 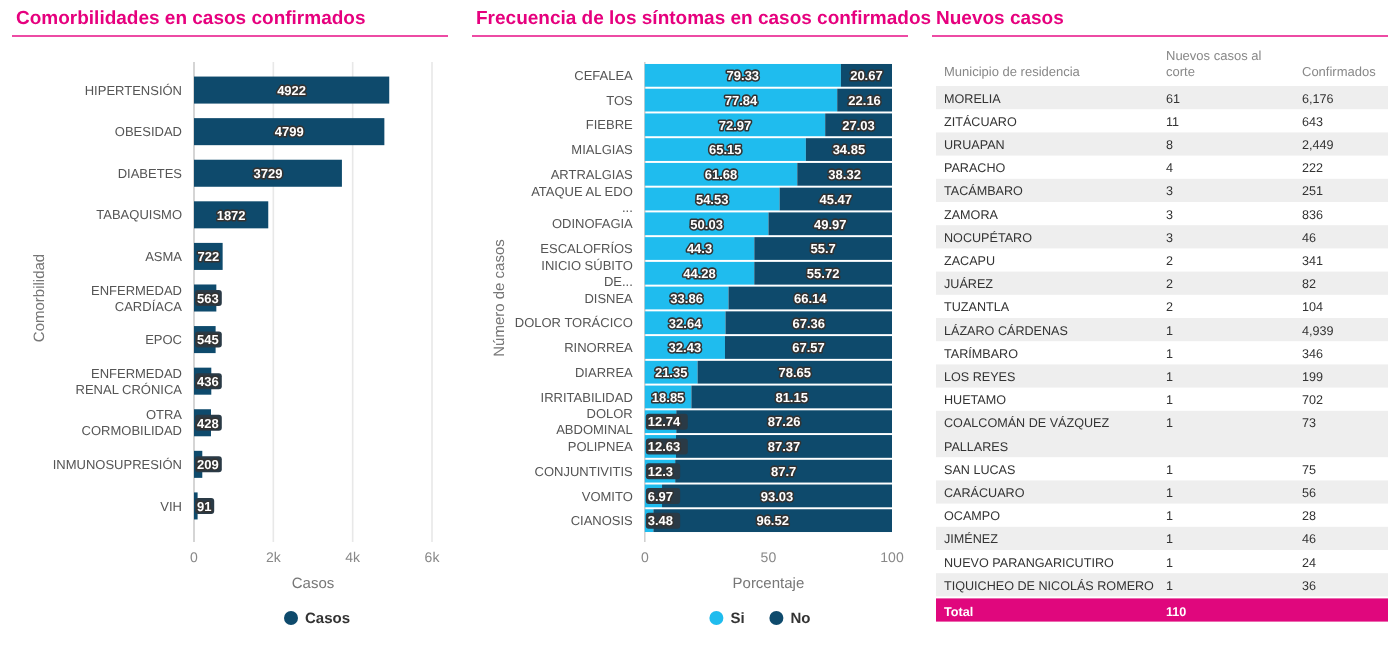 What do you see at coordinates (191, 19) in the screenshot?
I see `chart-title: Comorbilidades en casos confirmados` at bounding box center [191, 19].